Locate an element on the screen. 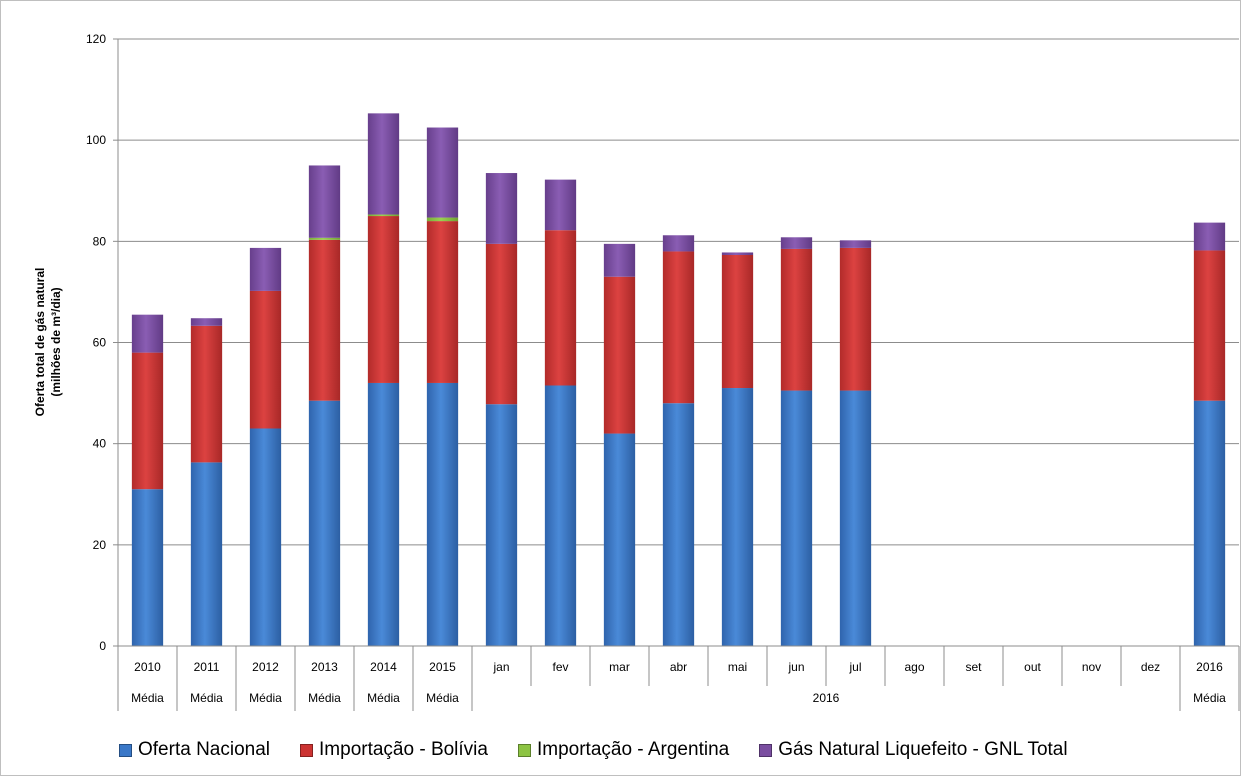 The width and height of the screenshot is (1241, 776). legend-item-importacao-argentina: Importação - Argentina is located at coordinates (623, 750).